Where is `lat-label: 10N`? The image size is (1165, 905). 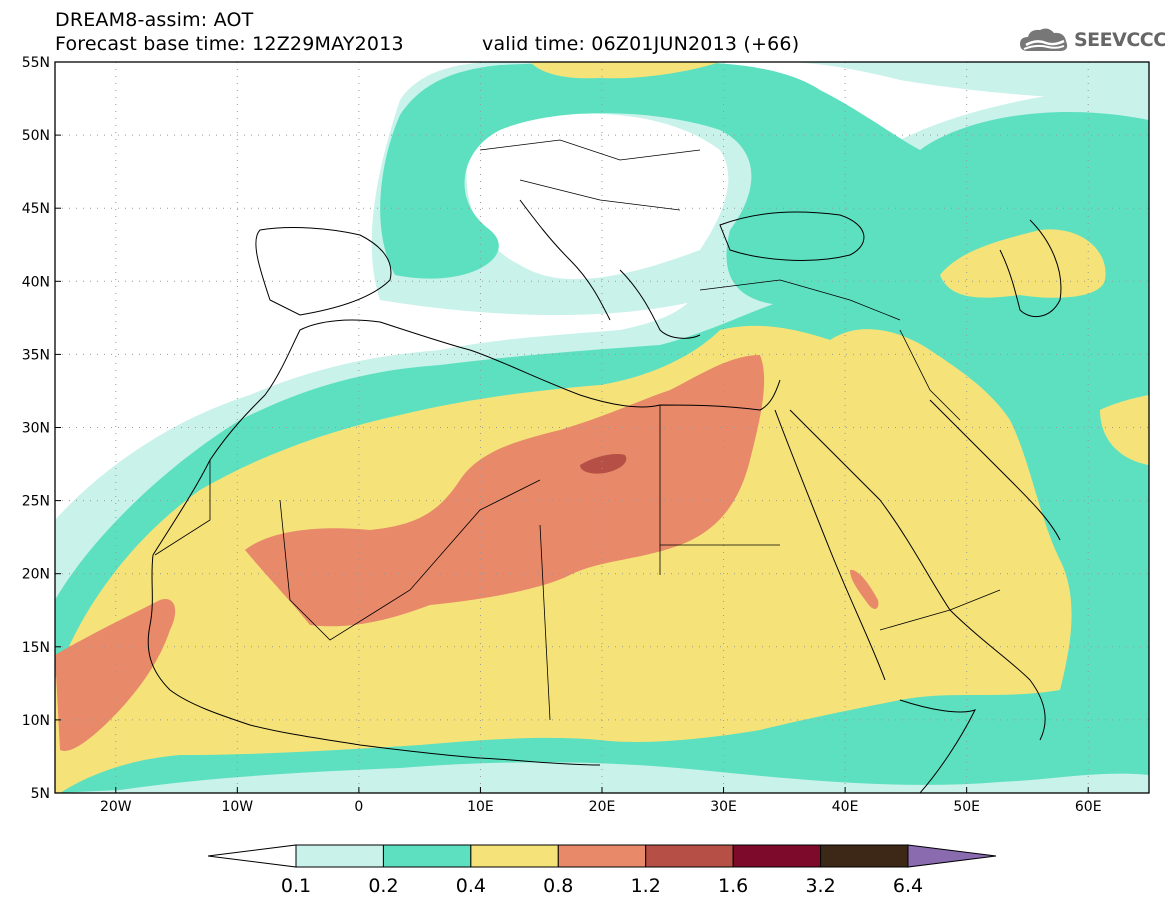
lat-label: 10N is located at coordinates (36, 721).